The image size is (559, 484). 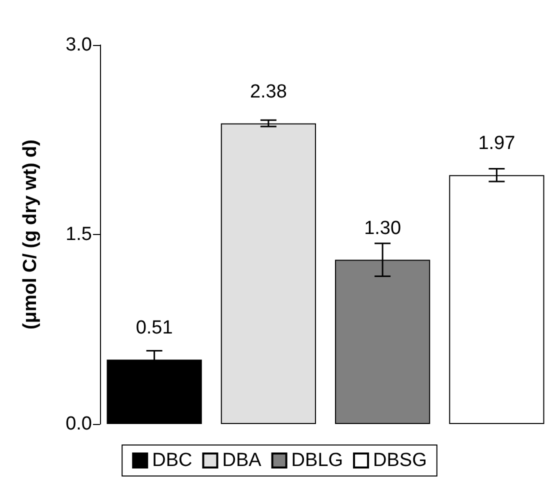 I want to click on data-label: 2.38, so click(x=268, y=91).